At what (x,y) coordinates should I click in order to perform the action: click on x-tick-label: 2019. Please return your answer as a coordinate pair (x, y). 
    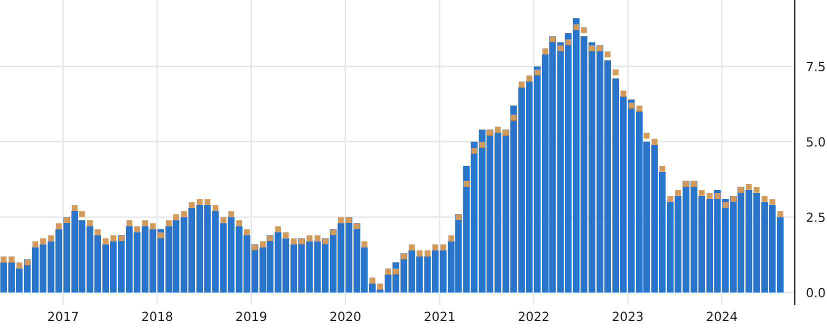
    Looking at the image, I should click on (251, 317).